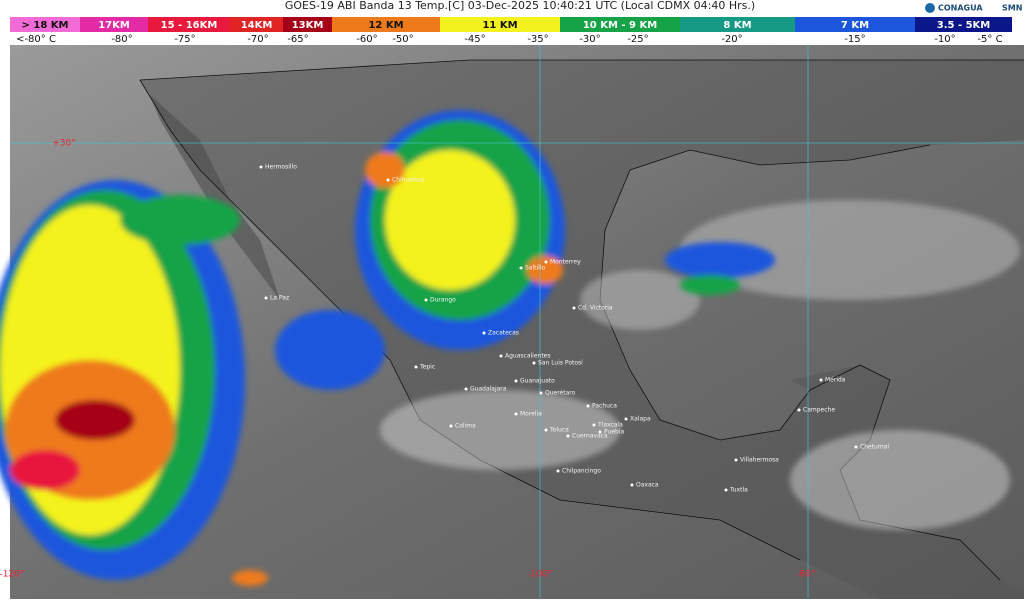 The image size is (1024, 603). I want to click on place-label: Morelia, so click(531, 414).